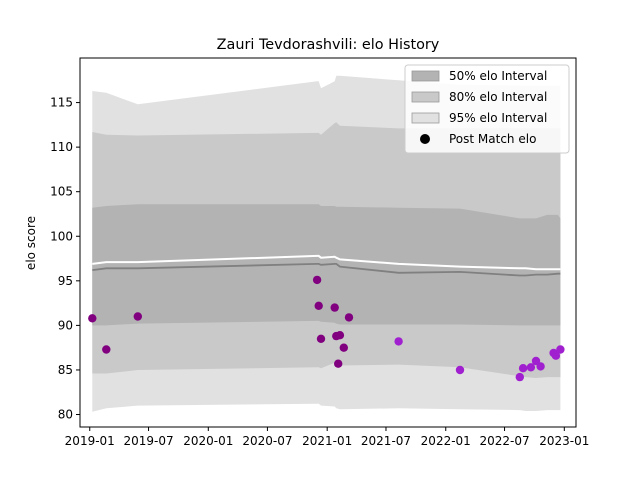 This screenshot has width=640, height=480. What do you see at coordinates (386, 441) in the screenshot?
I see `x-tick-label: 2021-07` at bounding box center [386, 441].